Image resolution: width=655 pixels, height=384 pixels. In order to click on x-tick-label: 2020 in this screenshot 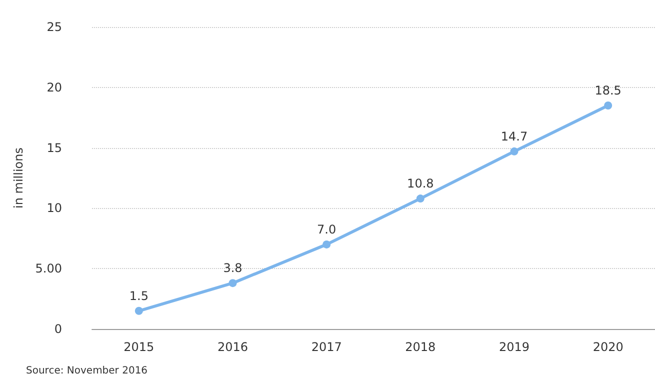, I will do `click(608, 347)`.